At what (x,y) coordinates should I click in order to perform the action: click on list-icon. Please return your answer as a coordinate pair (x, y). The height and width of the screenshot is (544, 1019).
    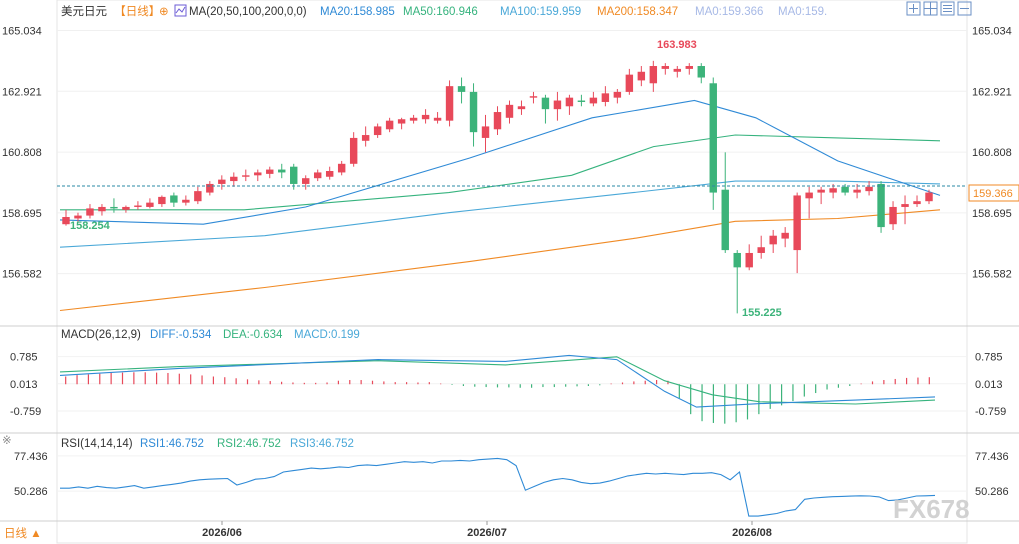
    Looking at the image, I should click on (947, 8).